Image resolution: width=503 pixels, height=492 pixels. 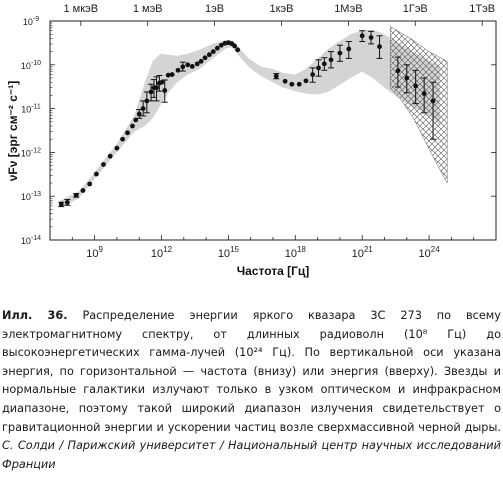 I want to click on y-tick-exponent: -12, so click(x=36, y=150).